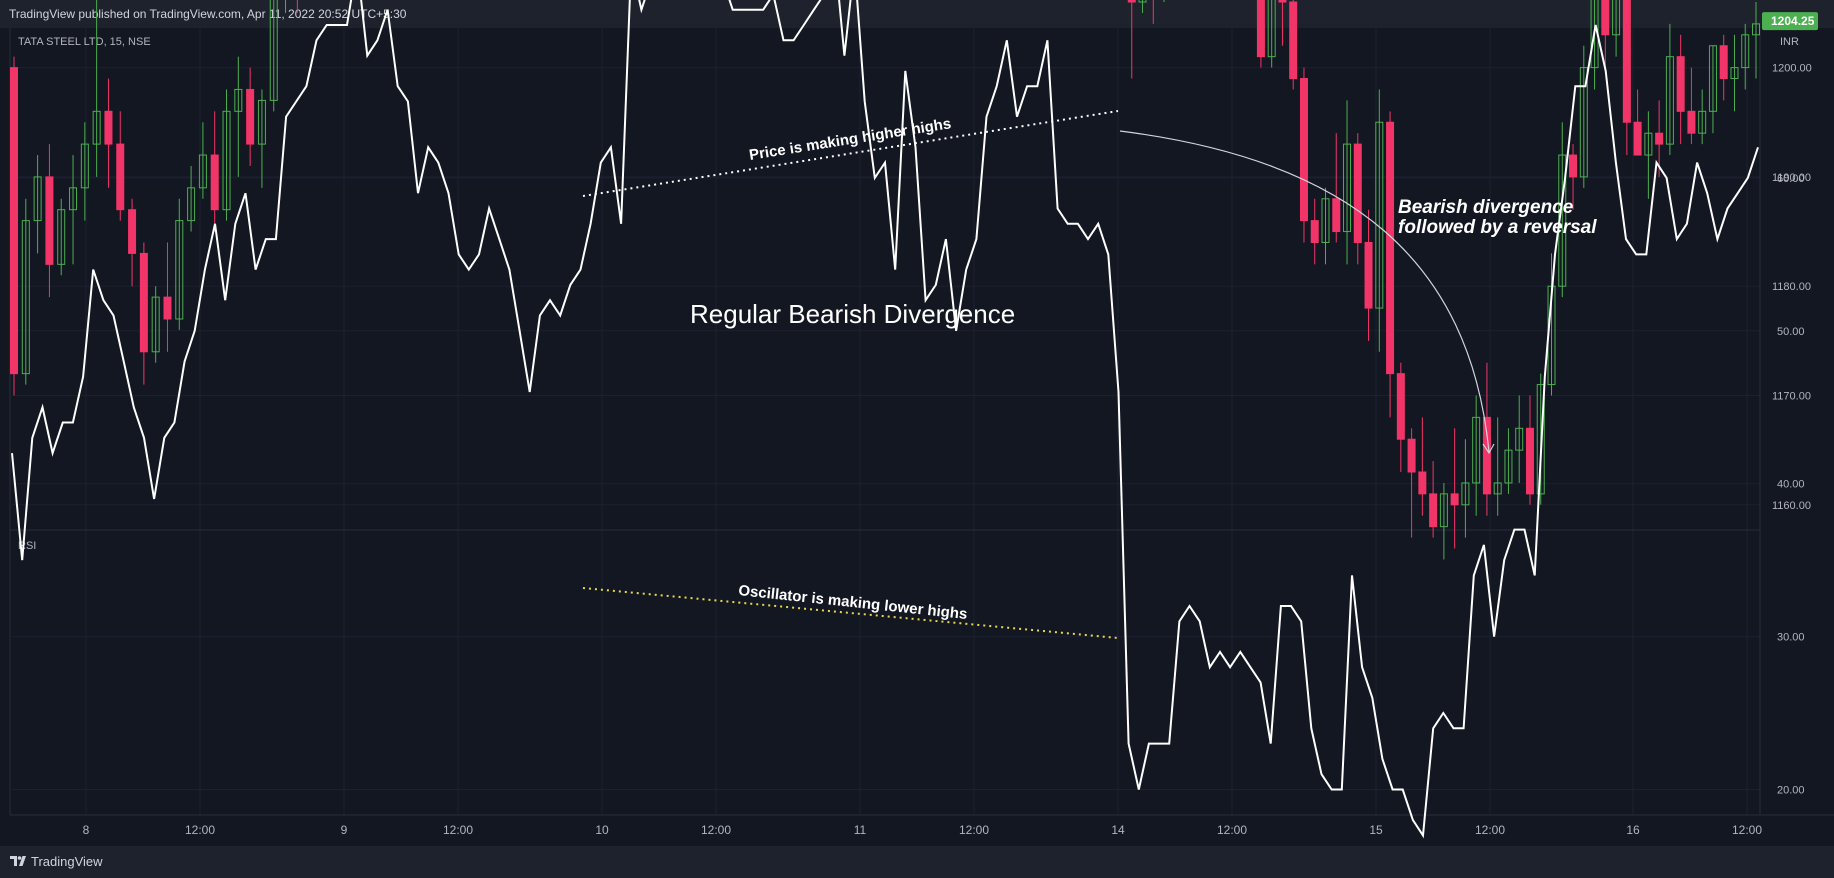 Image resolution: width=1834 pixels, height=878 pixels. What do you see at coordinates (1376, 830) in the screenshot?
I see `time-tick-label: 15` at bounding box center [1376, 830].